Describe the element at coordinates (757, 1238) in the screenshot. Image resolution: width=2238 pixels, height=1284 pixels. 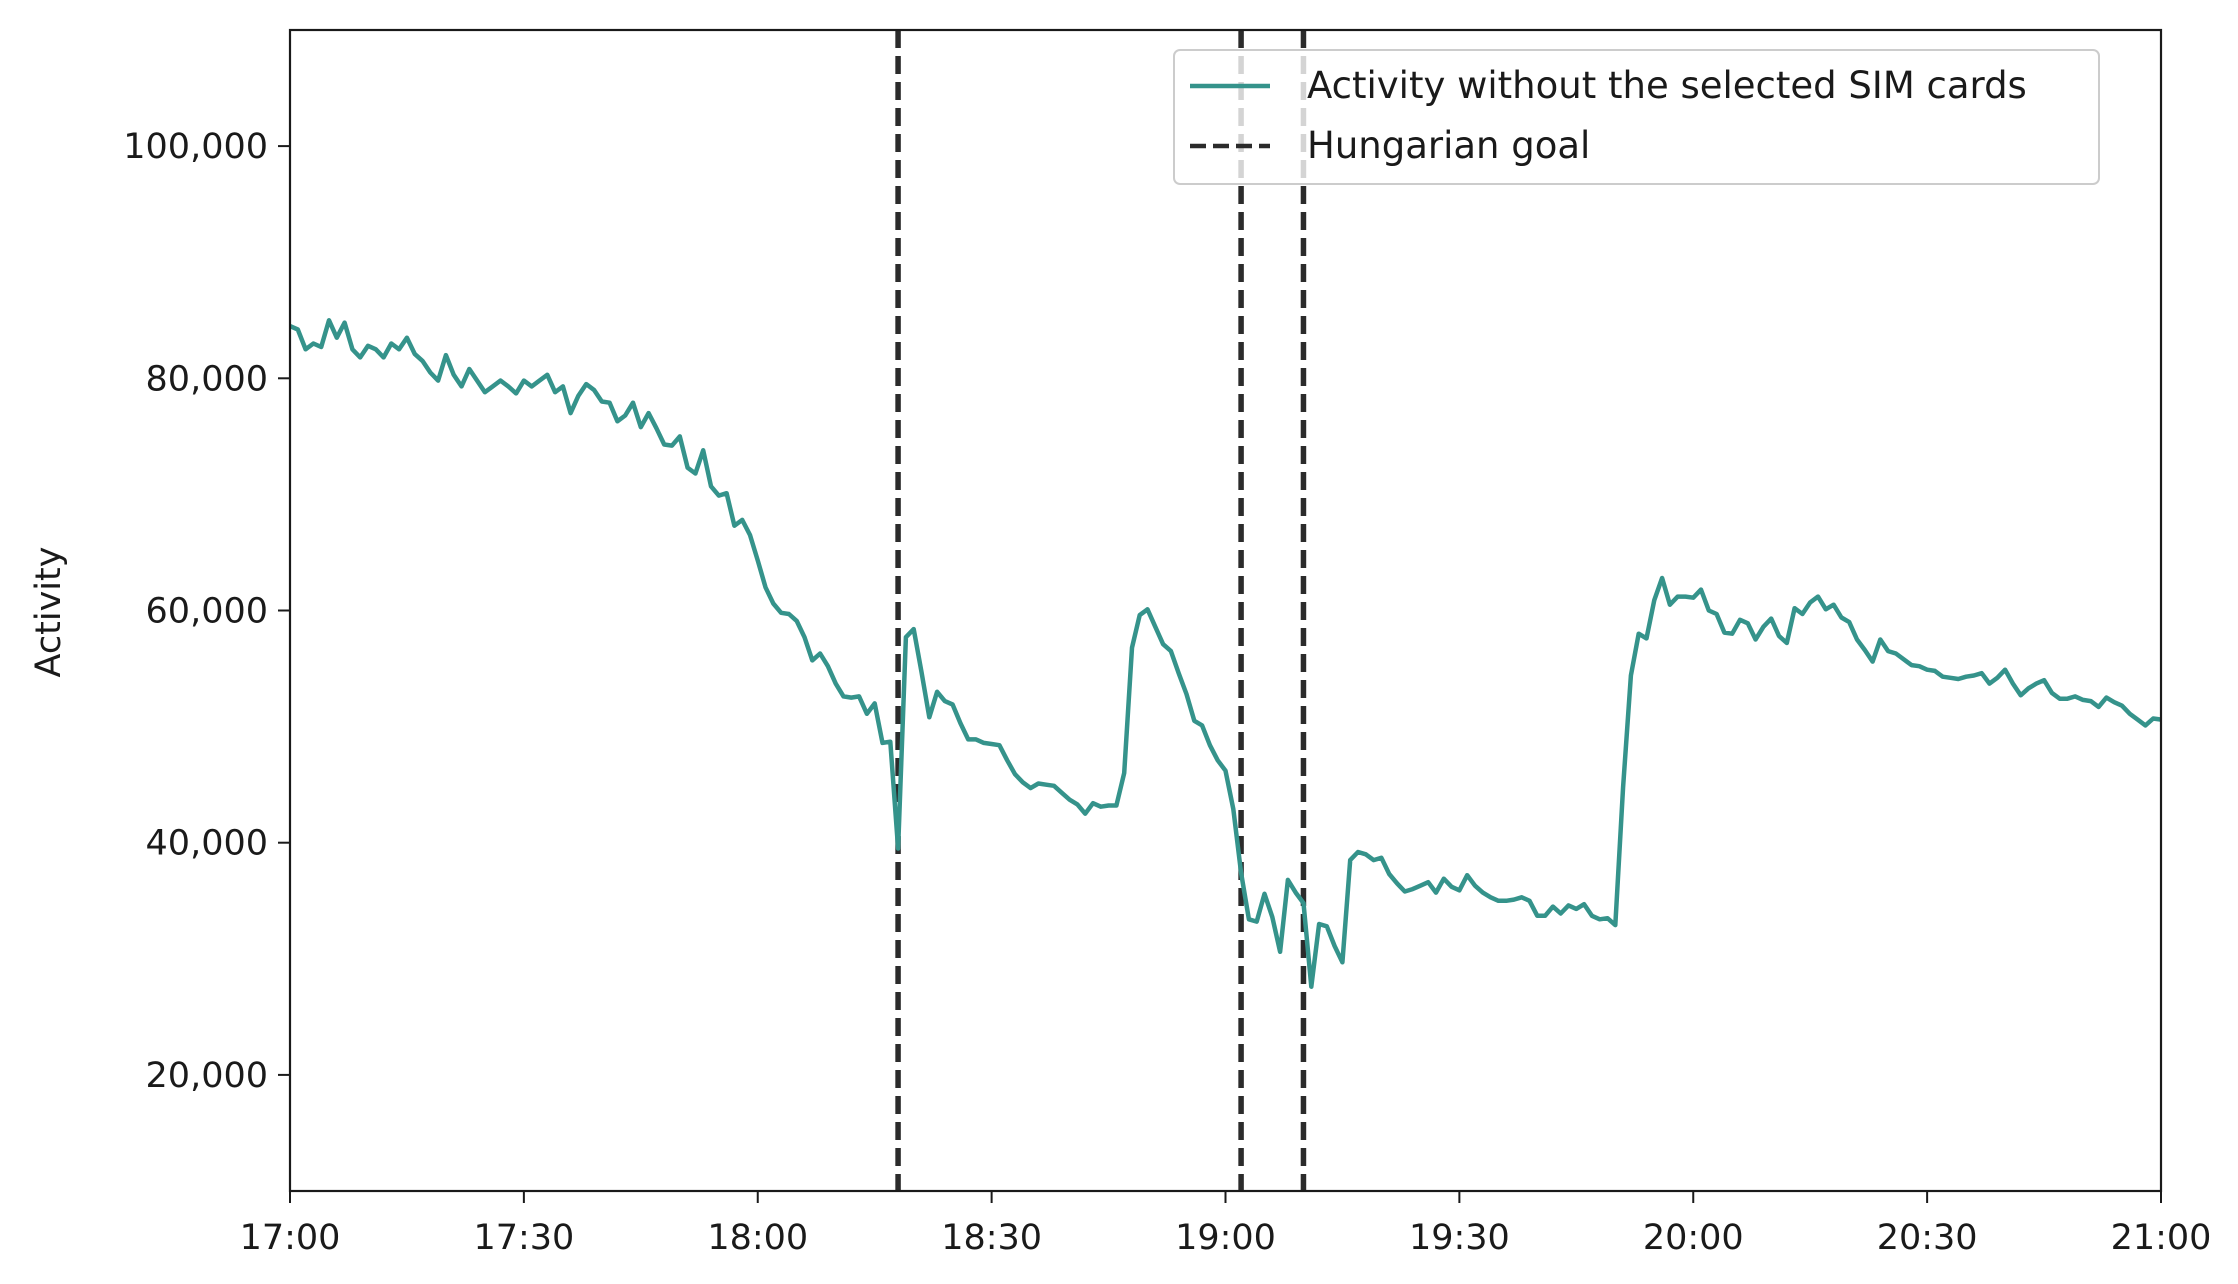
I see `x-tick-label: 18:00` at that location.